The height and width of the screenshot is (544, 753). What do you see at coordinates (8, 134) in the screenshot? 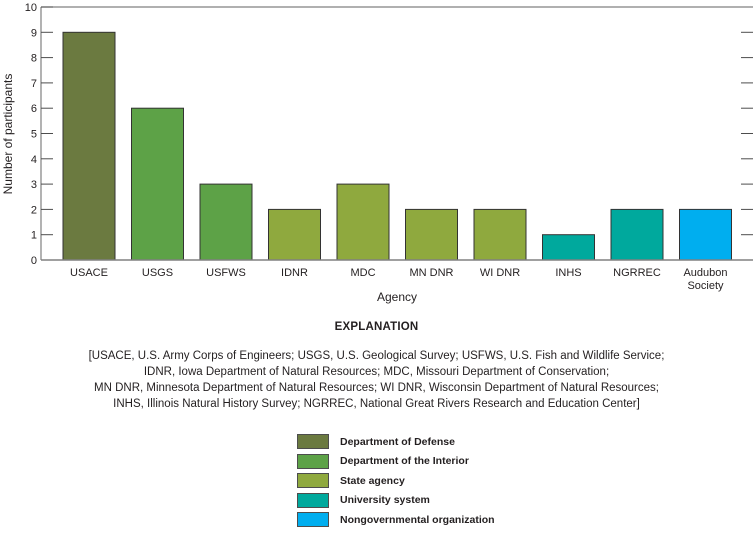
I see `y-axis-title: Number of participants` at bounding box center [8, 134].